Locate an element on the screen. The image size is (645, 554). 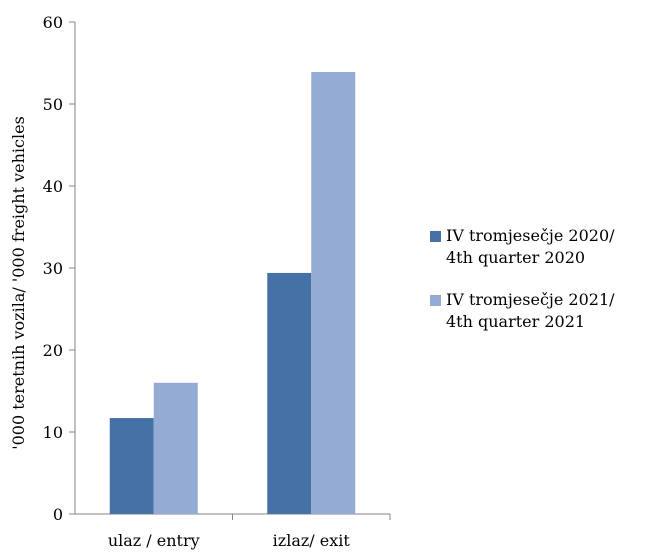
y-tick-label: 0 is located at coordinates (58, 514).